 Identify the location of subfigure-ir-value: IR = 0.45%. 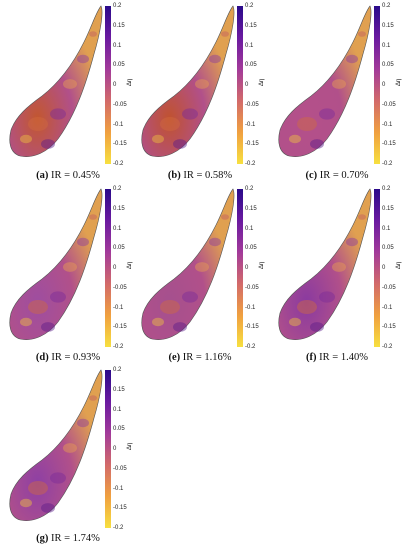
(74, 175).